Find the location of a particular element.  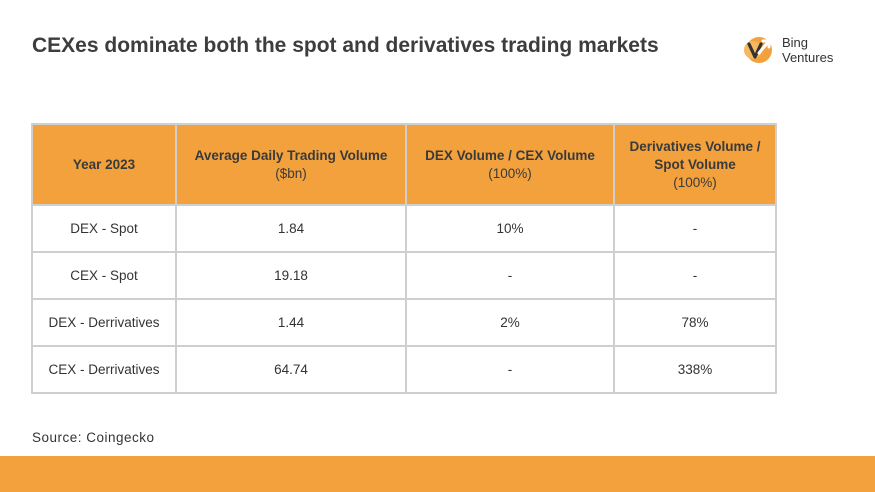

deriv-spot-cell: 78% is located at coordinates (695, 322).